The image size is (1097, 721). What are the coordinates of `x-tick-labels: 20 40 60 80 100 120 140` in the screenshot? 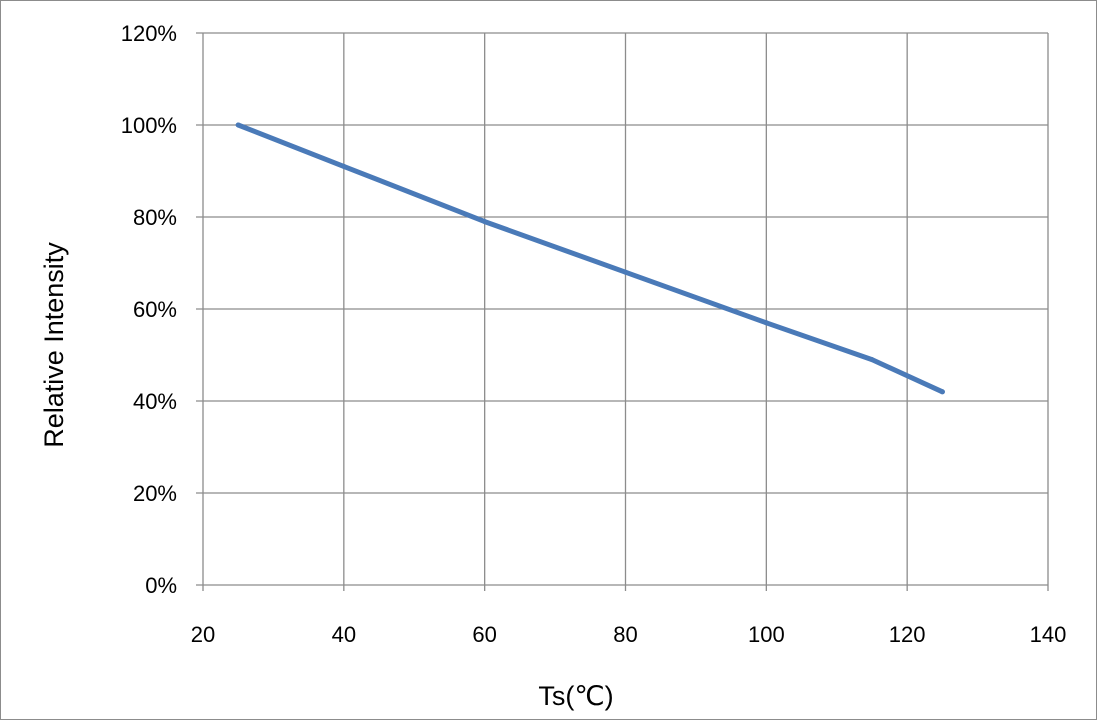 It's located at (629, 634).